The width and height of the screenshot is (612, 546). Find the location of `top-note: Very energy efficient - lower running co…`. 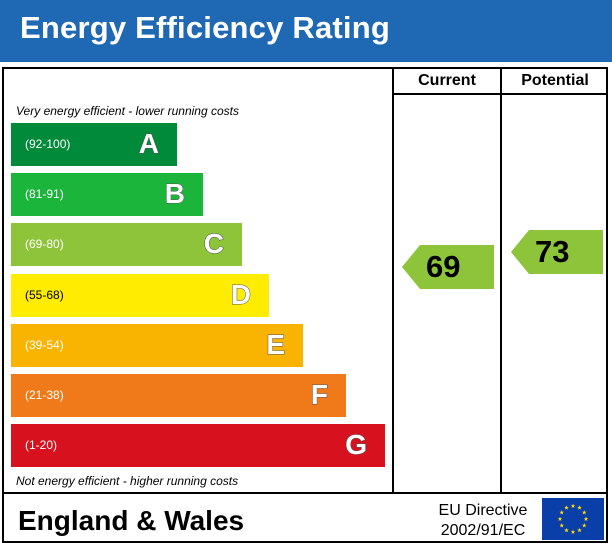

top-note: Very energy efficient - lower running co… is located at coordinates (127, 111).